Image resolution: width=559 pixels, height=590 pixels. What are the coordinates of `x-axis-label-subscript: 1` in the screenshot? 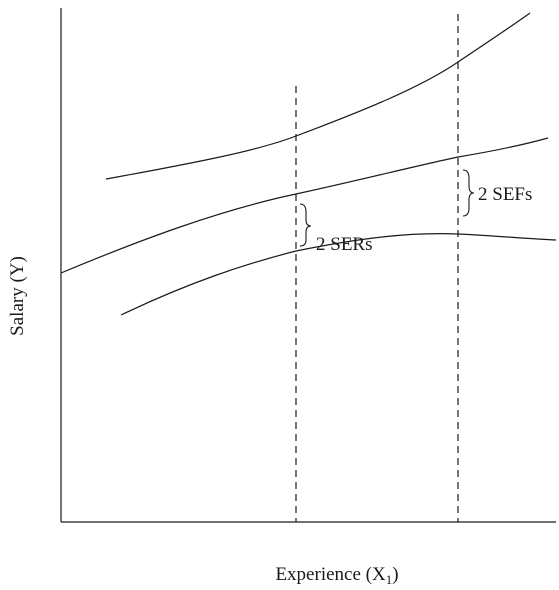 It's located at (389, 579).